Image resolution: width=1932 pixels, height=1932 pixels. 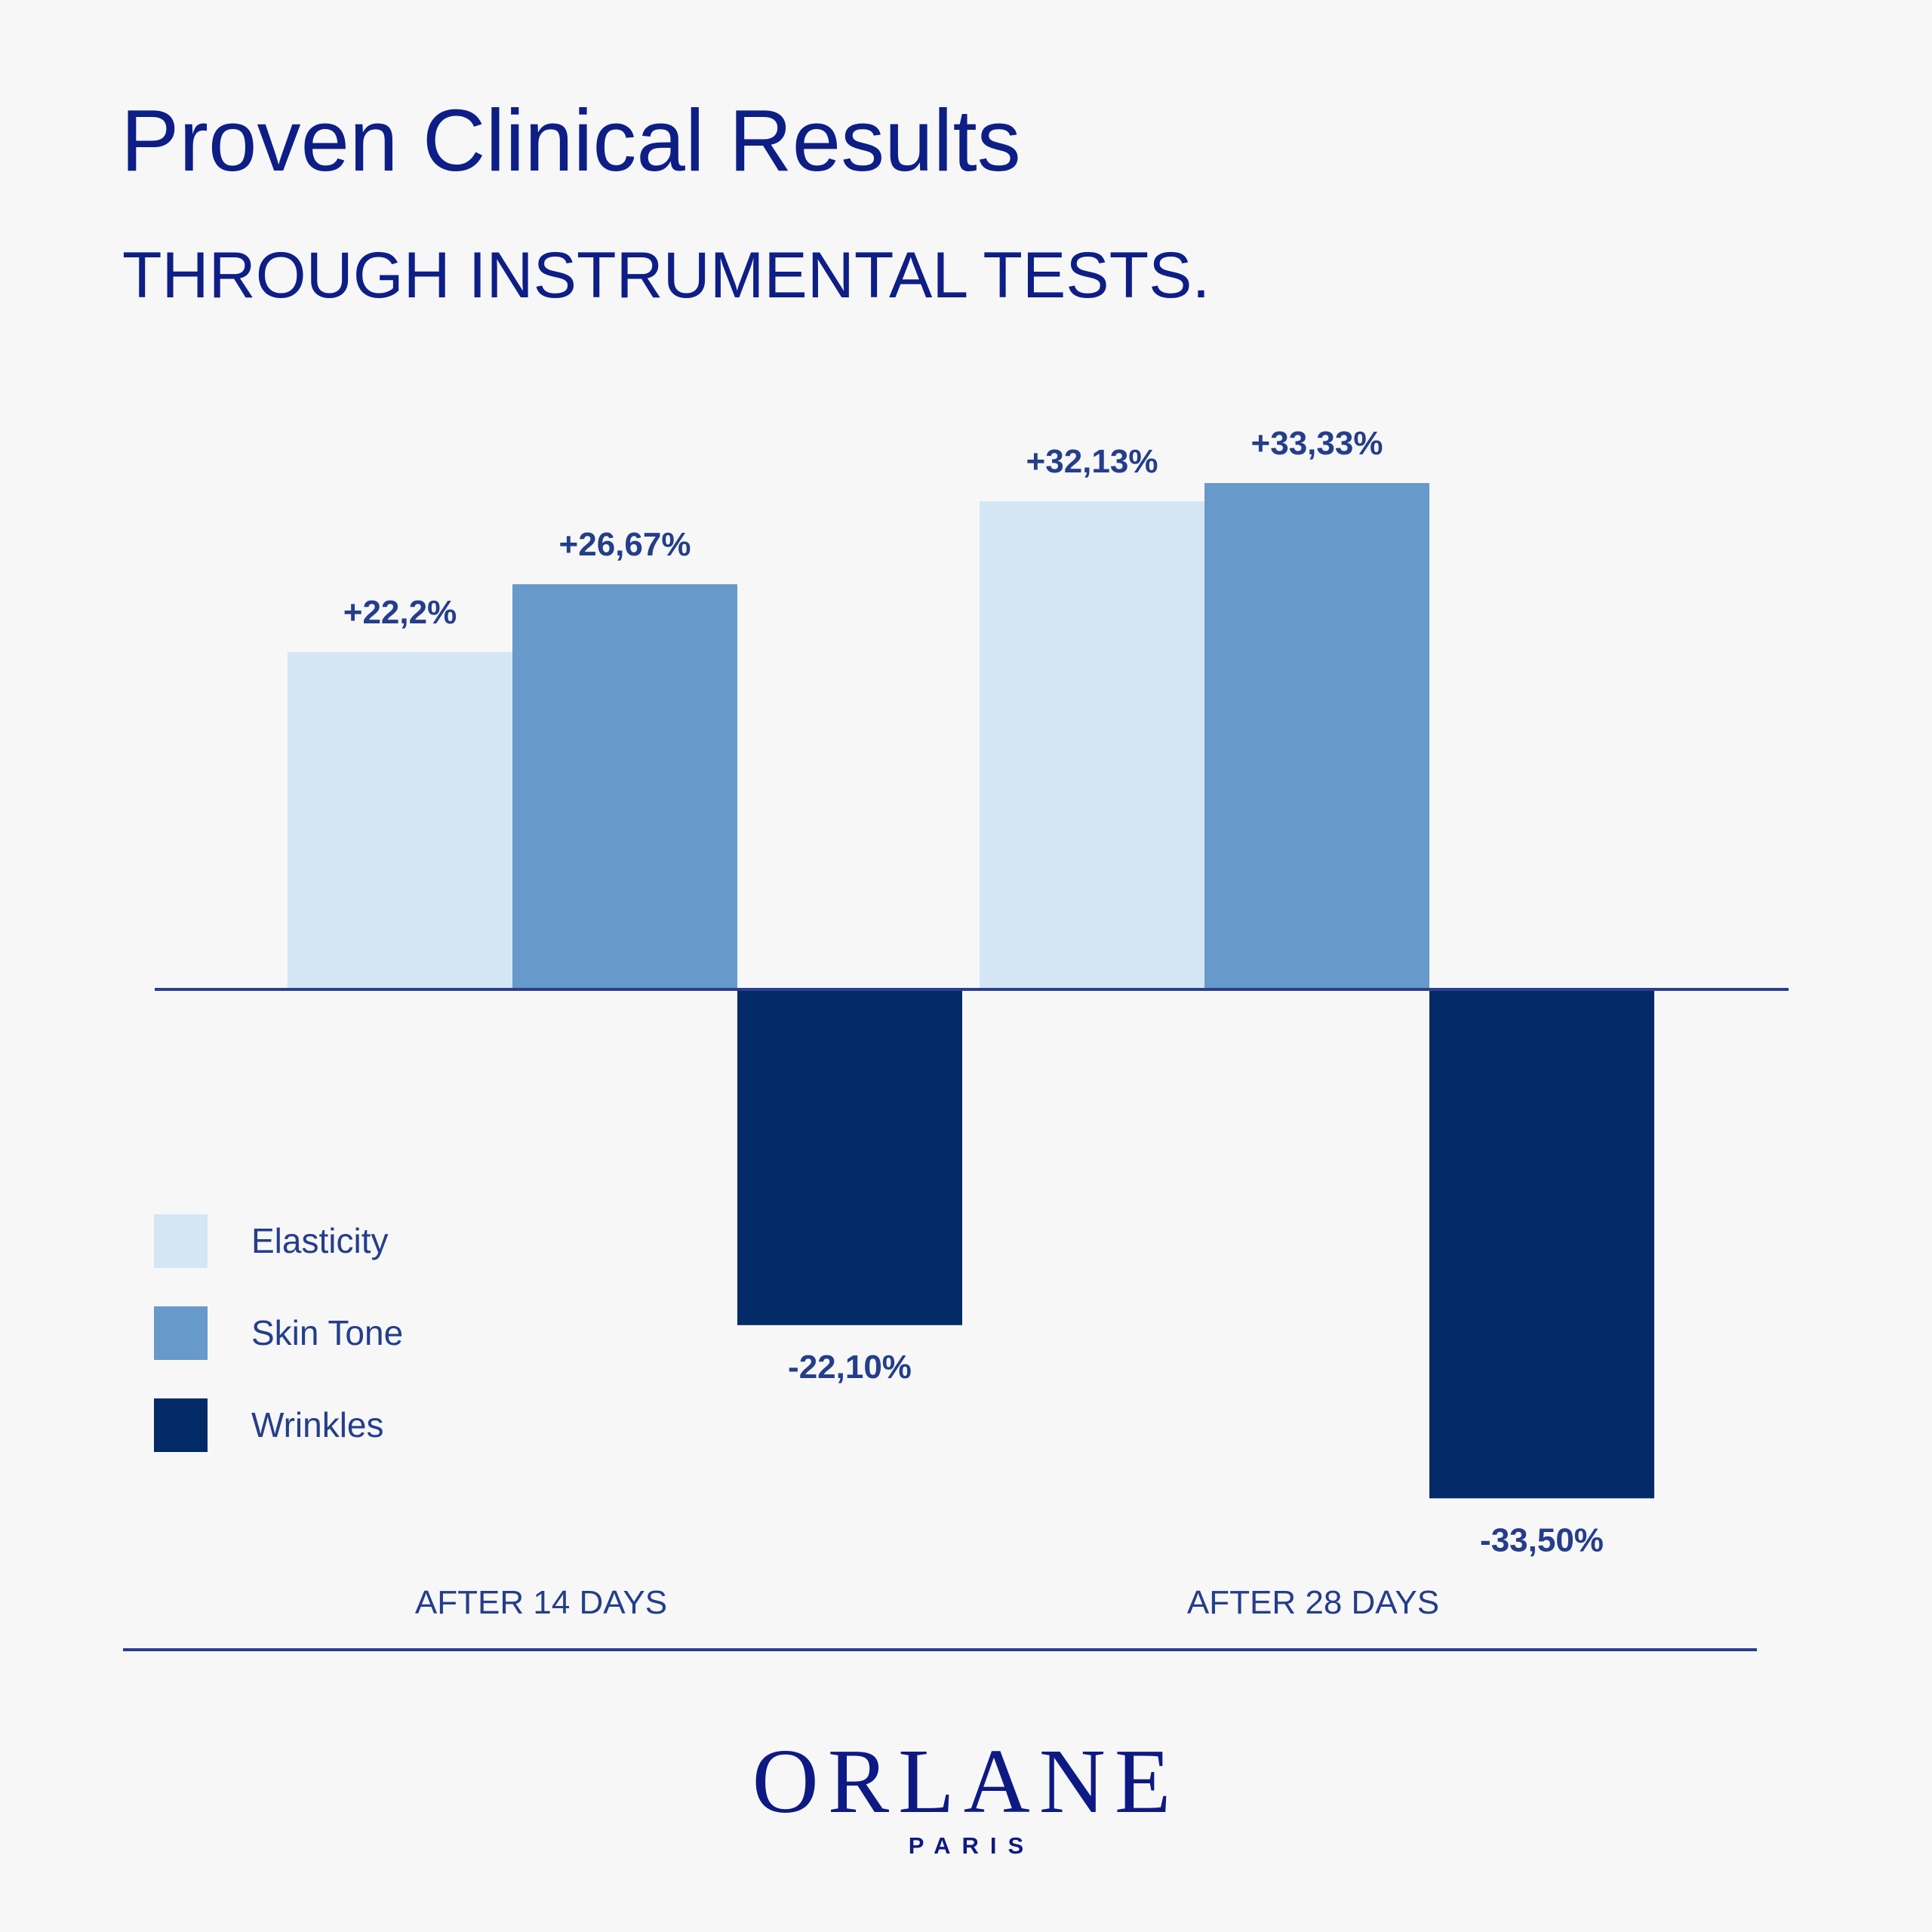 I want to click on category-label-after-28-days: AFTER 28 DAYS, so click(x=1313, y=1602).